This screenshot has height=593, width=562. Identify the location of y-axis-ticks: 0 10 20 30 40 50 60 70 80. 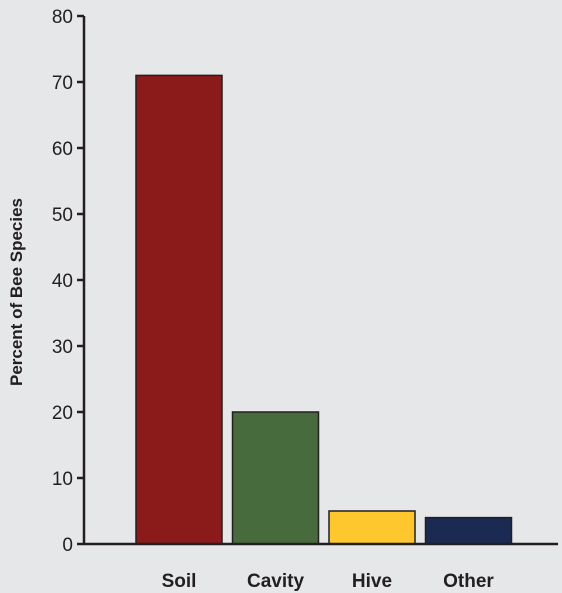
(68, 281).